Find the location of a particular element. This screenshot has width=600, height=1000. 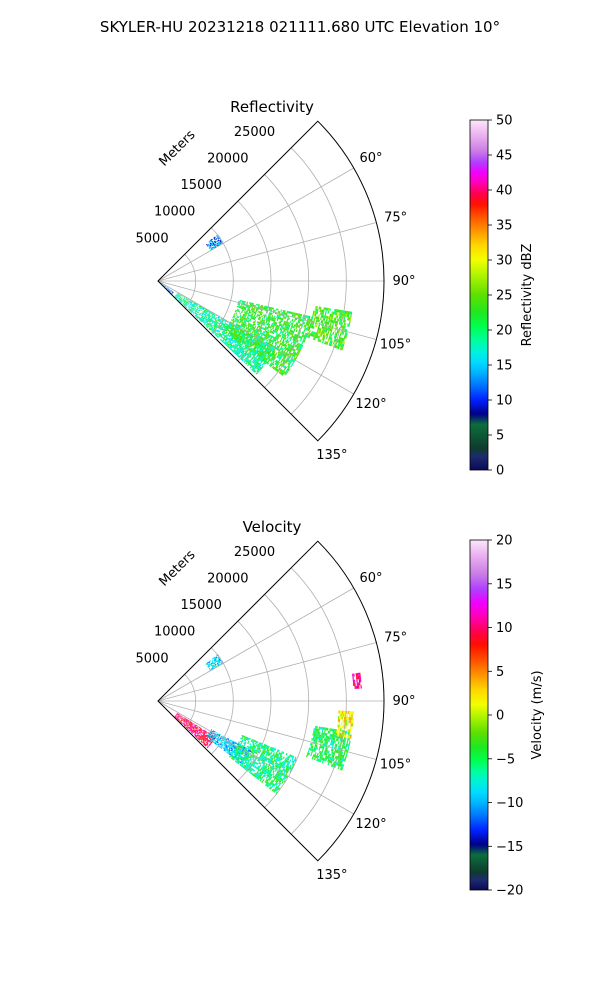

range-tick-label: 5000 is located at coordinates (152, 658).